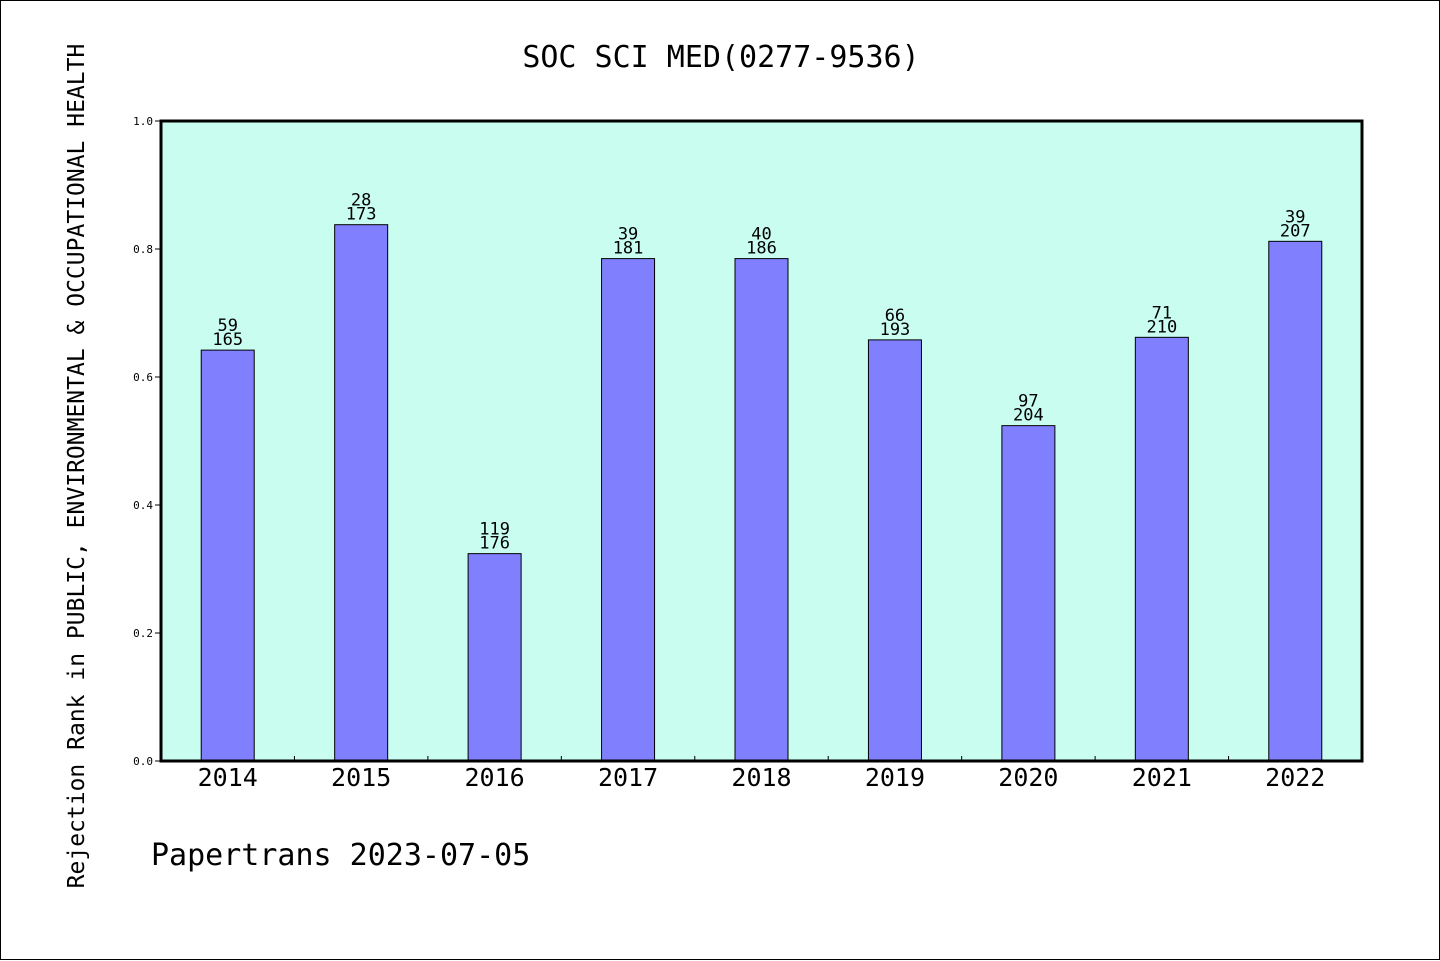 This screenshot has height=961, width=1440. What do you see at coordinates (1162, 313) in the screenshot?
I see `bar-rank-label: 71` at bounding box center [1162, 313].